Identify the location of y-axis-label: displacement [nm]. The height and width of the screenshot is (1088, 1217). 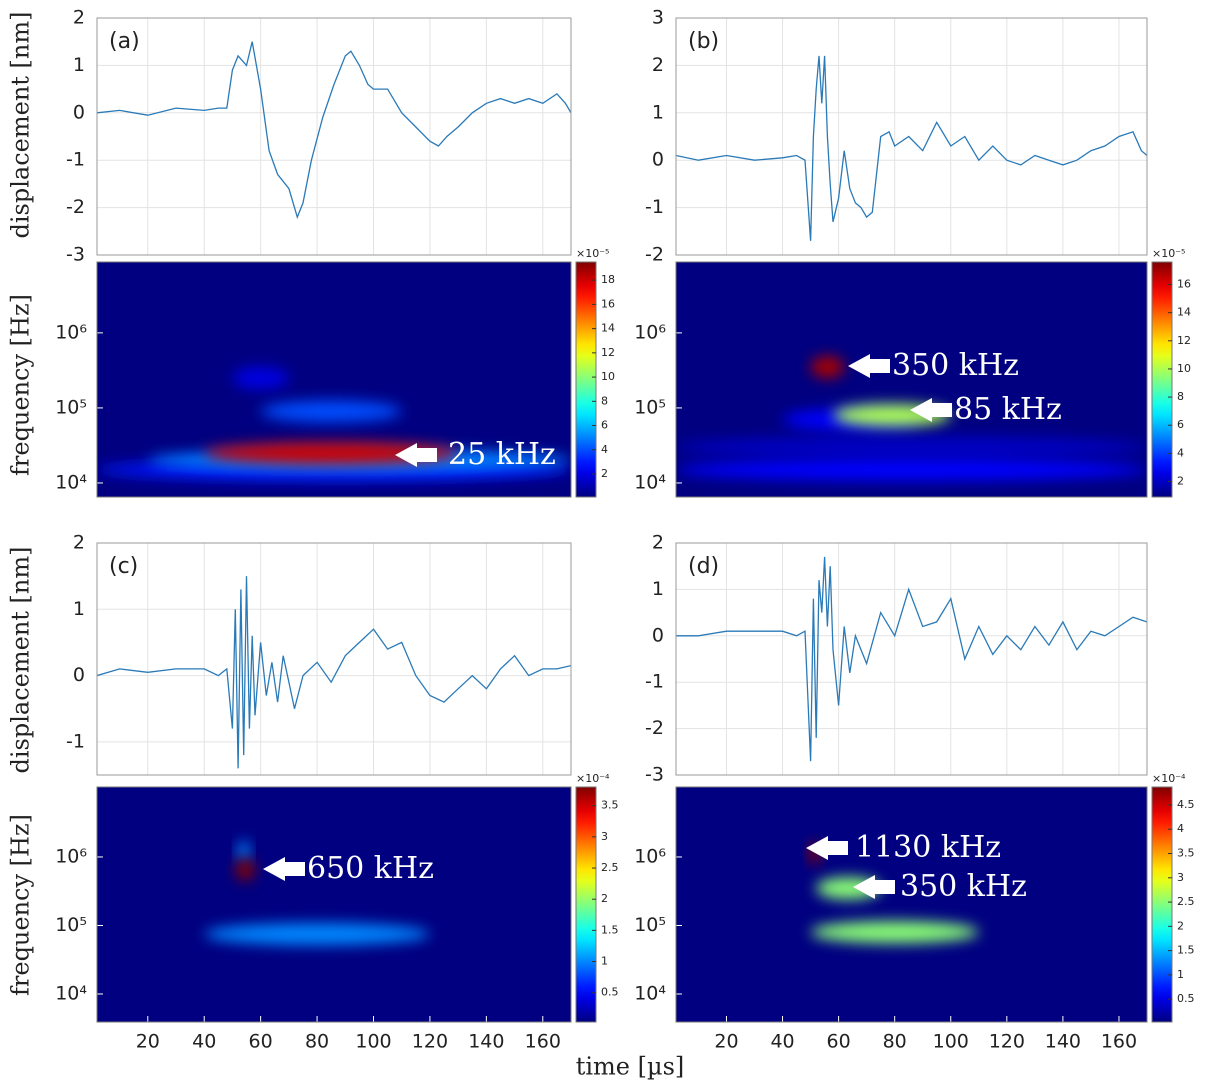
(21, 125).